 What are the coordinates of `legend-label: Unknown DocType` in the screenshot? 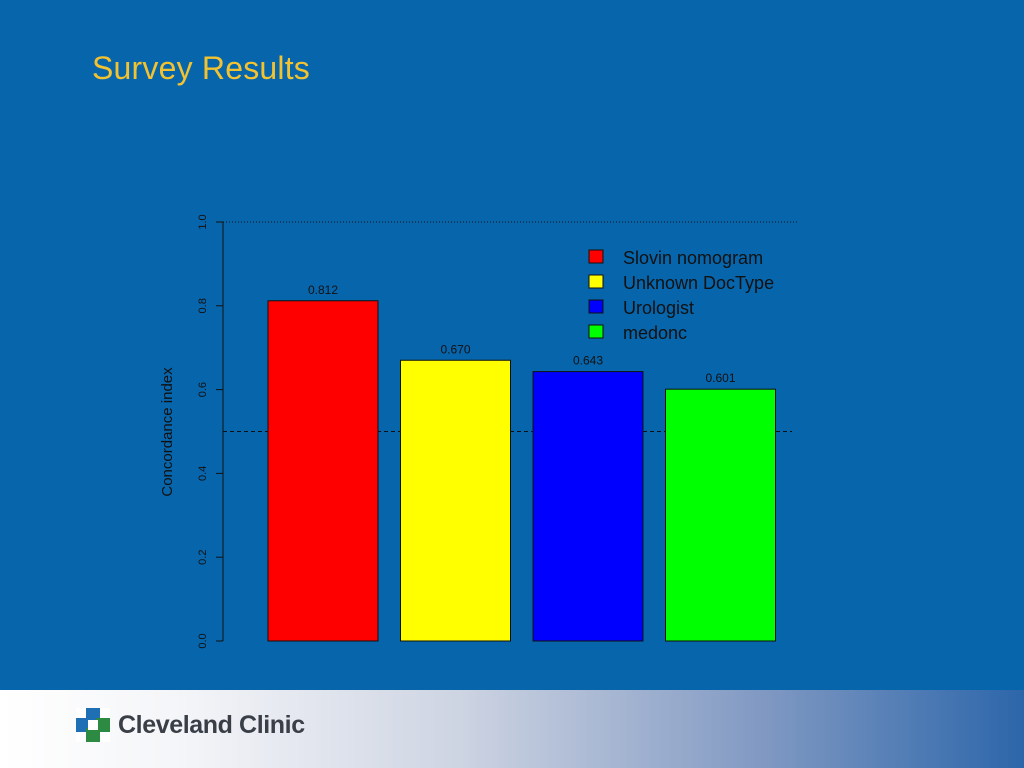 It's located at (698, 283).